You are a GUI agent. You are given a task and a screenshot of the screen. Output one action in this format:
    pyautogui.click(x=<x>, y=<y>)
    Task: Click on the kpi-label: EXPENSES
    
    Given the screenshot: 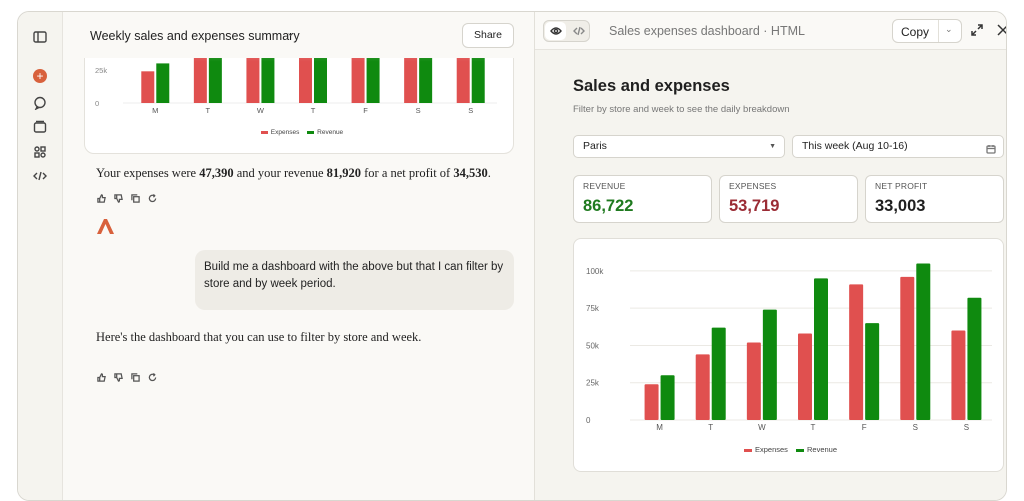 What is the action you would take?
    pyautogui.click(x=753, y=186)
    